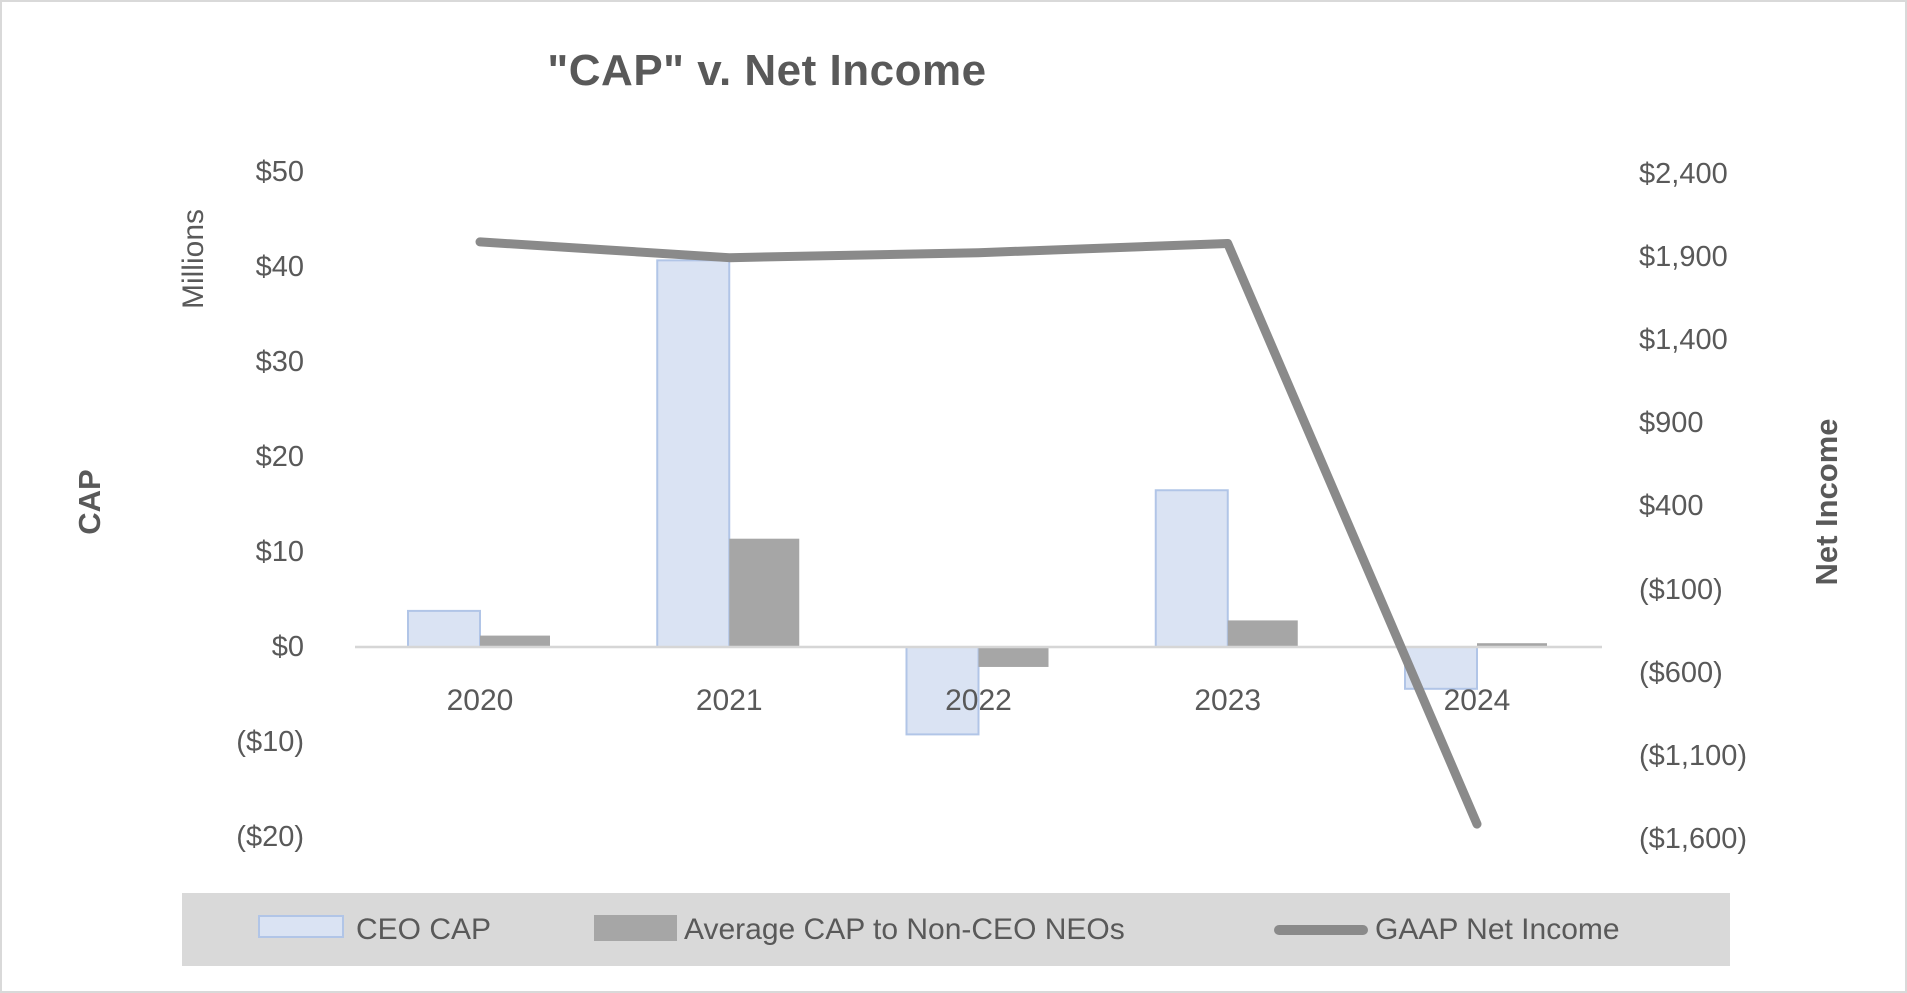 The image size is (1907, 993). Describe the element at coordinates (978, 700) in the screenshot. I see `x-axis-label-2022: 2022` at that location.